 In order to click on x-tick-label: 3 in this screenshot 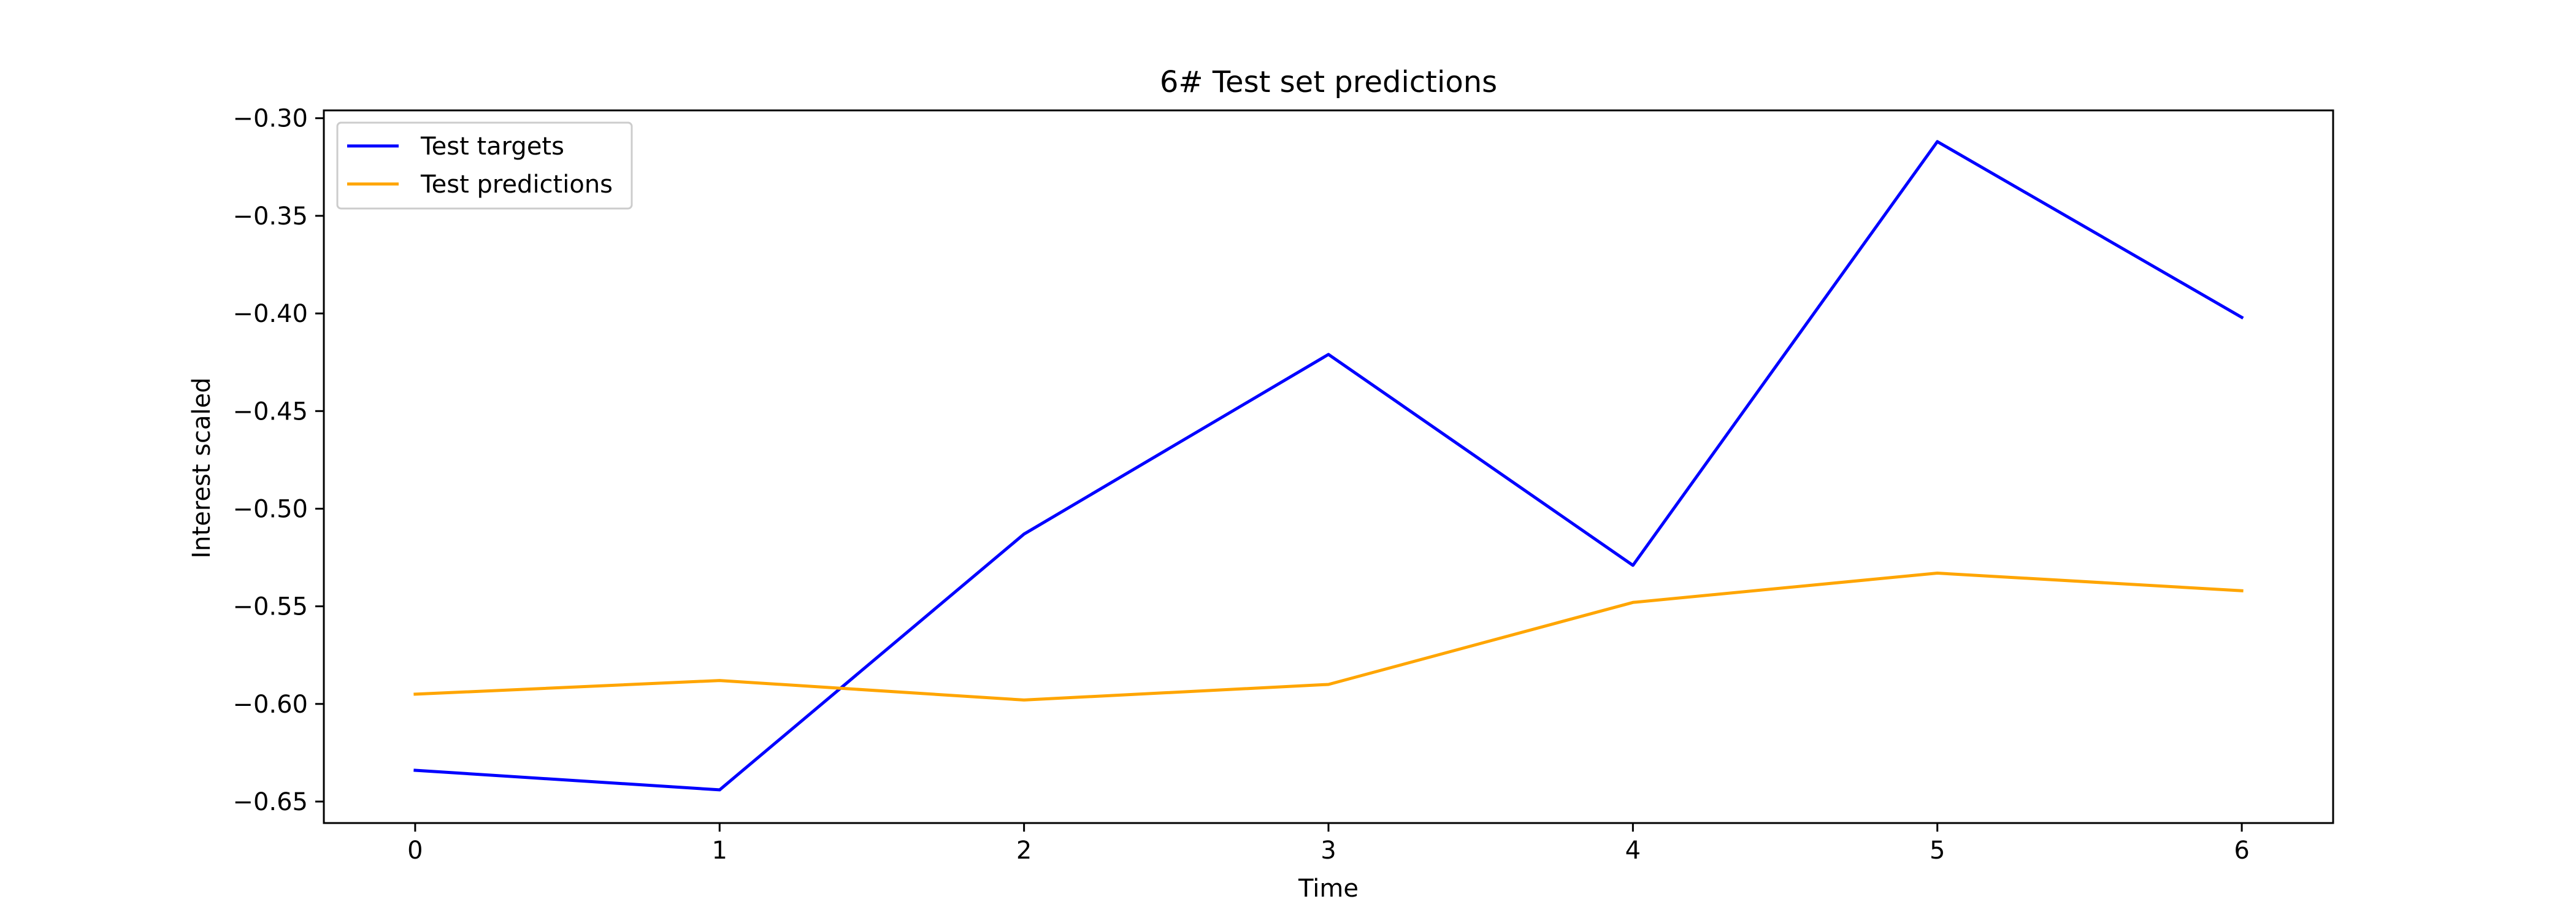, I will do `click(1328, 851)`.